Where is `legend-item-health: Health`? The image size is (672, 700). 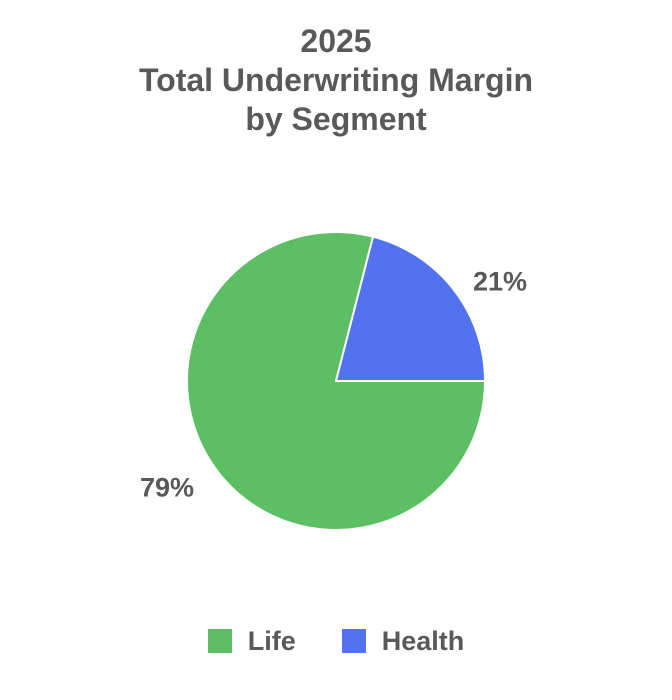 legend-item-health: Health is located at coordinates (403, 641).